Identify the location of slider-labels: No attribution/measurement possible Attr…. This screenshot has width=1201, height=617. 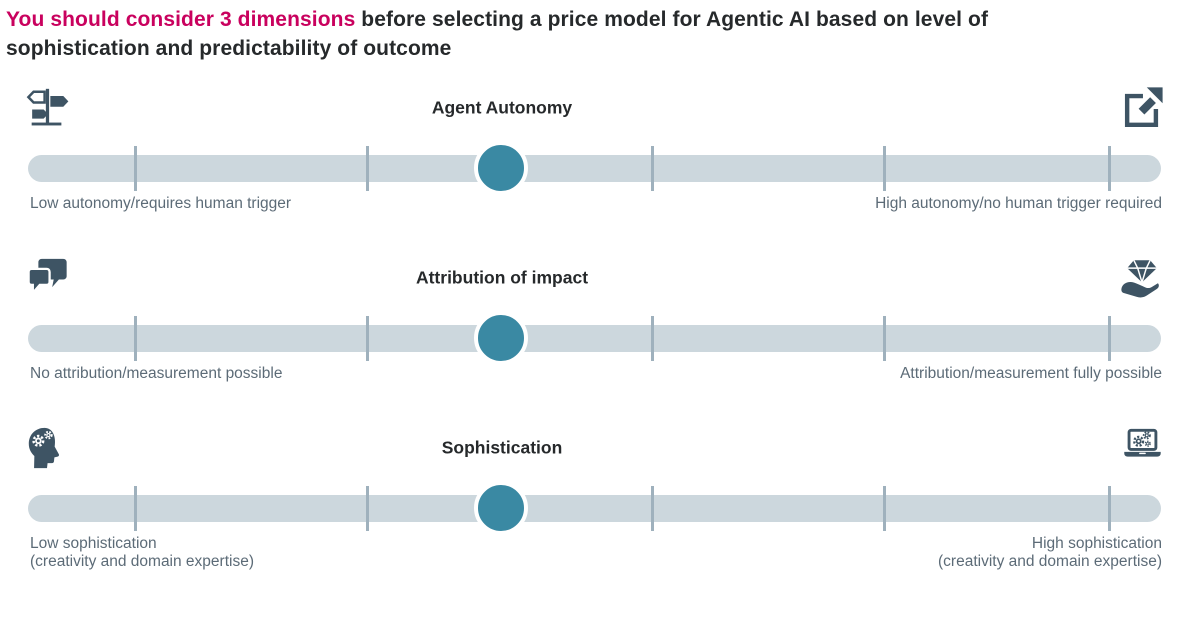
(596, 374).